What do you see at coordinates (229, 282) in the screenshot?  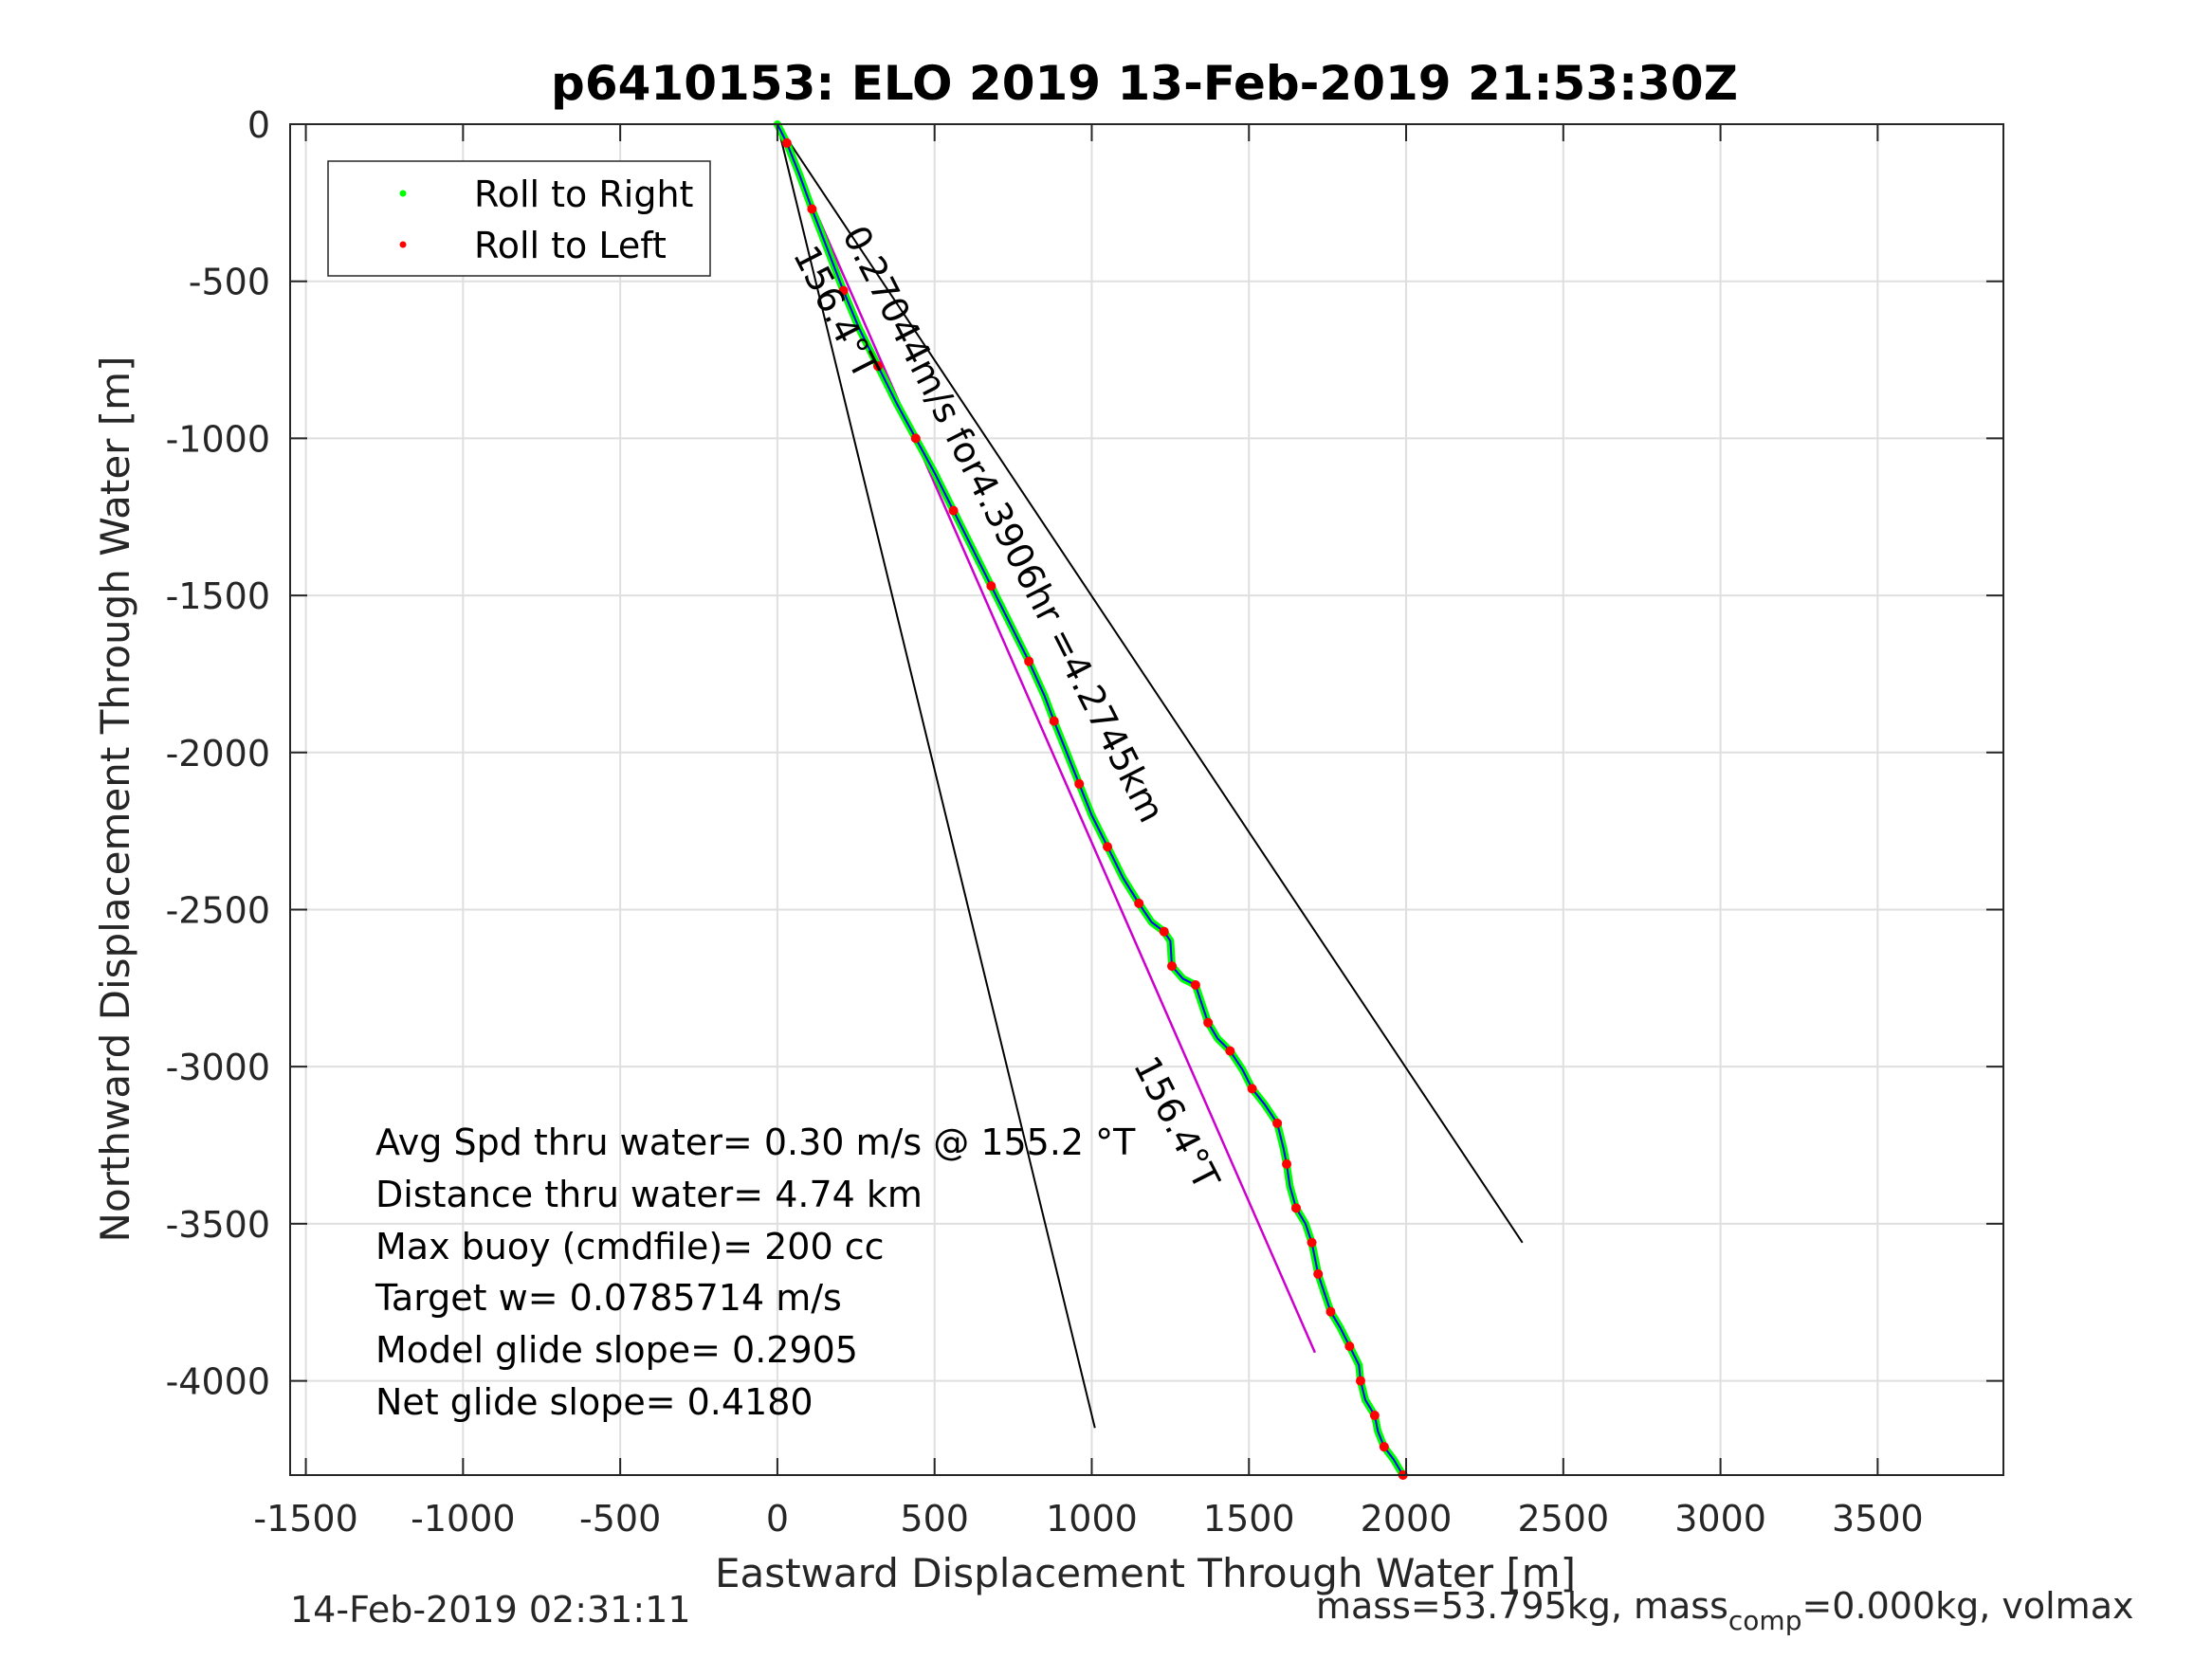 I see `y-tick-label-1: -500` at bounding box center [229, 282].